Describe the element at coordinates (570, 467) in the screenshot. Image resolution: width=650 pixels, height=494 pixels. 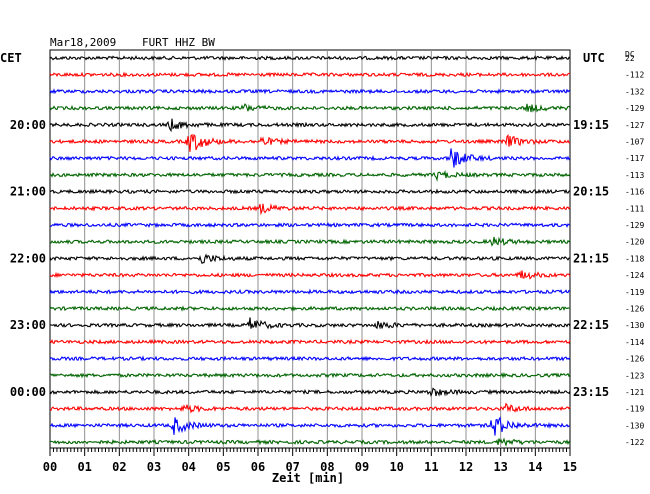
I see `x-tick-label: 15` at that location.